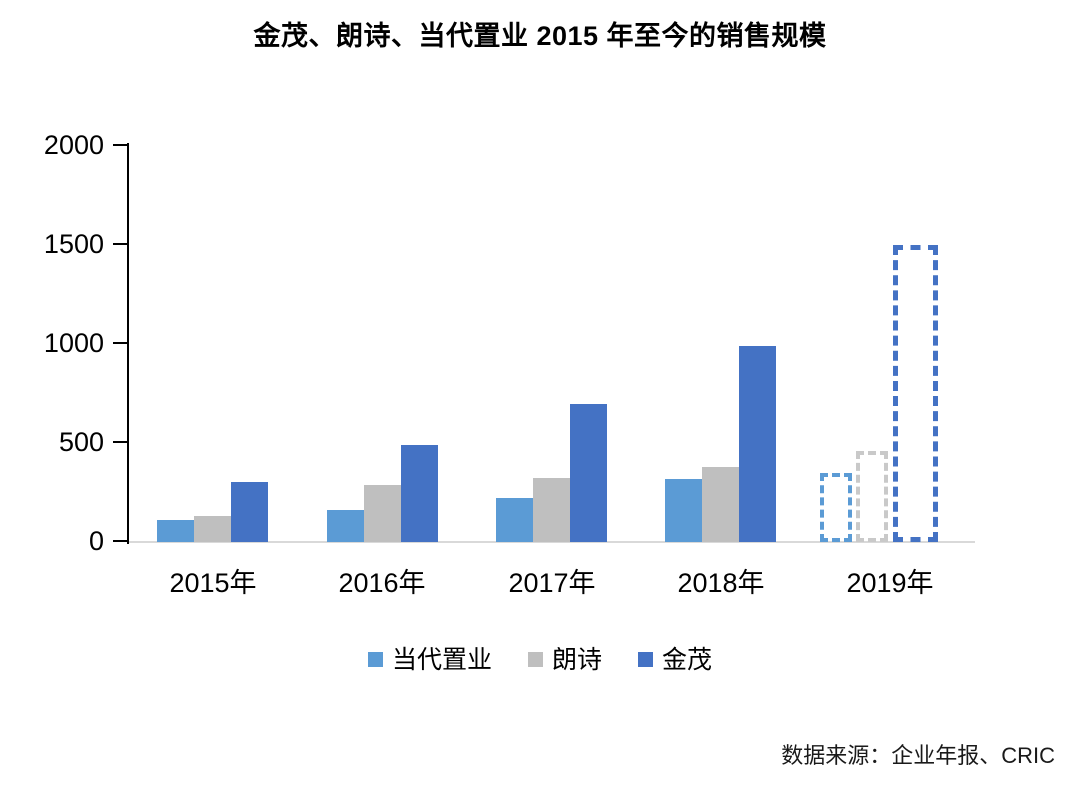 Image resolution: width=1080 pixels, height=790 pixels. I want to click on y-axis-line, so click(128, 343).